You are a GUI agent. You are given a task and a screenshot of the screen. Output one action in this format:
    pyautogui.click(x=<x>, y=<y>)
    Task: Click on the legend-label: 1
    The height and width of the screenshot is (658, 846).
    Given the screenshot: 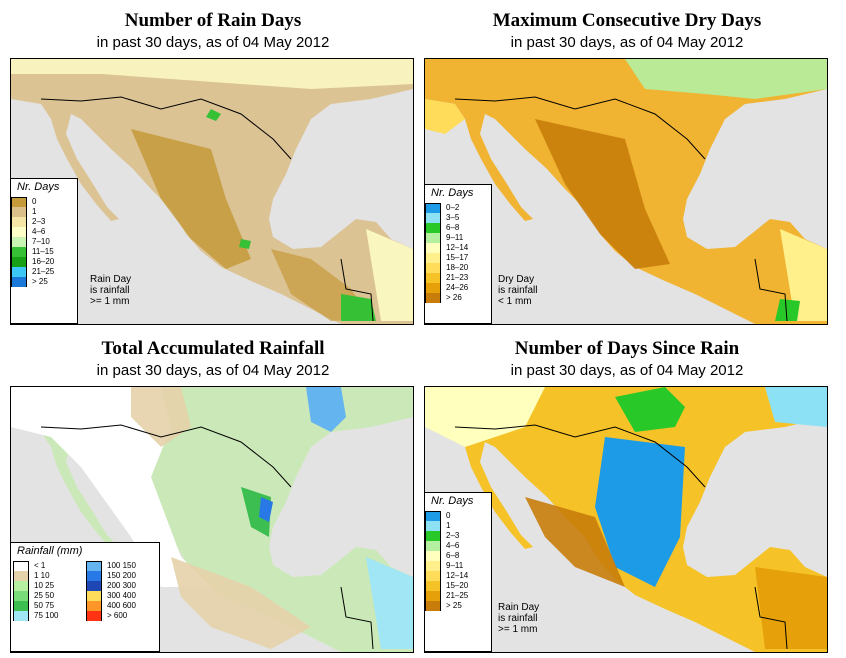 What is the action you would take?
    pyautogui.click(x=34, y=211)
    